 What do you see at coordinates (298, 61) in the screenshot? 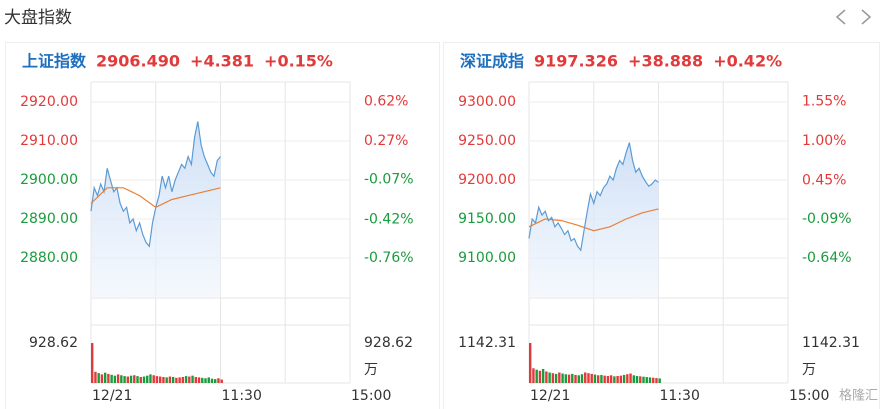
I see `quote-pct: +0.15%` at bounding box center [298, 61].